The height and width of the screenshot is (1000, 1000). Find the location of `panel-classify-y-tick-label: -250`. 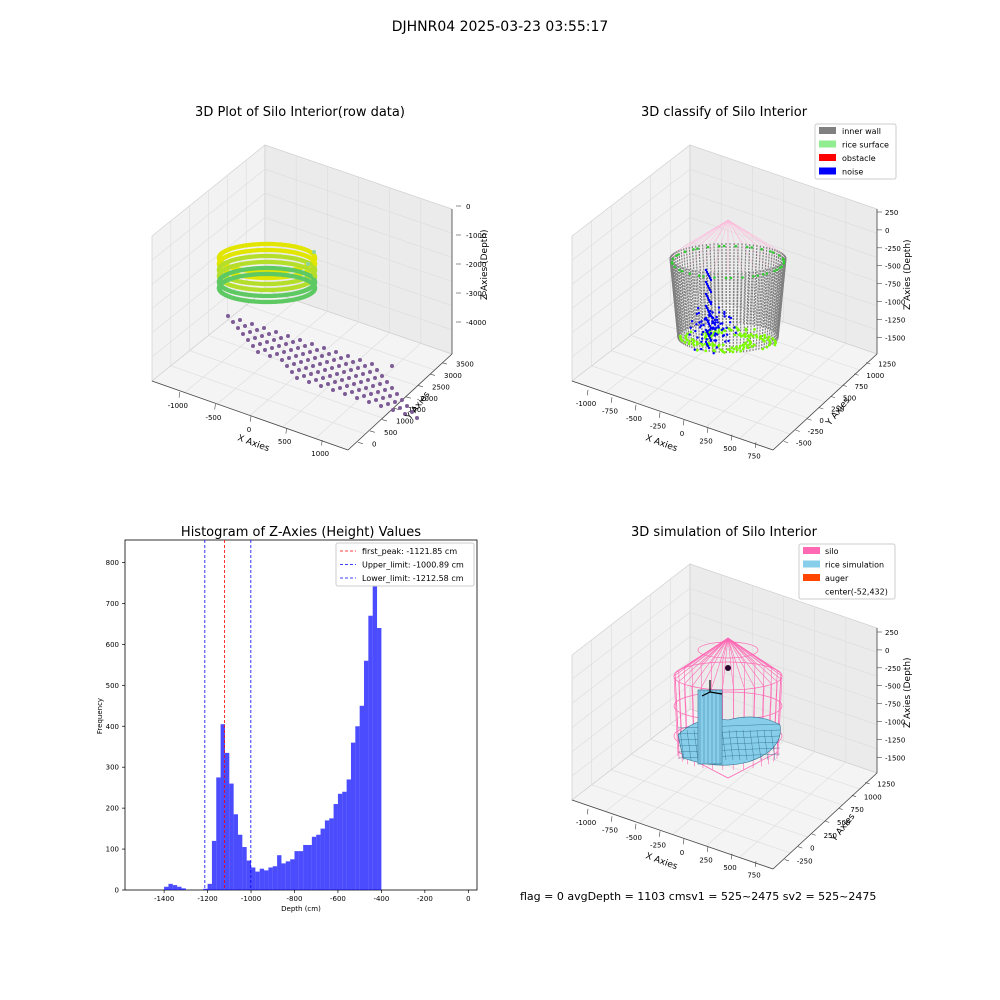

panel-classify-y-tick-label: -250 is located at coordinates (816, 432).